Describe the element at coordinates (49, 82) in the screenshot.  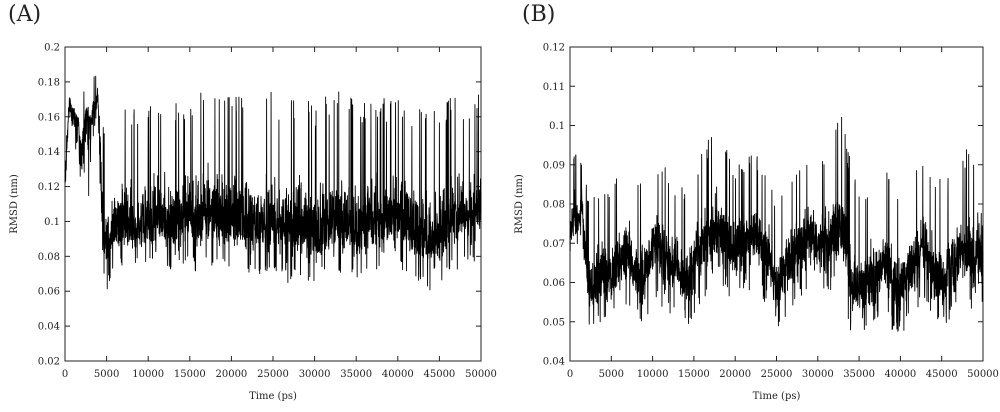
I see `y-tick-label: 0.18` at that location.